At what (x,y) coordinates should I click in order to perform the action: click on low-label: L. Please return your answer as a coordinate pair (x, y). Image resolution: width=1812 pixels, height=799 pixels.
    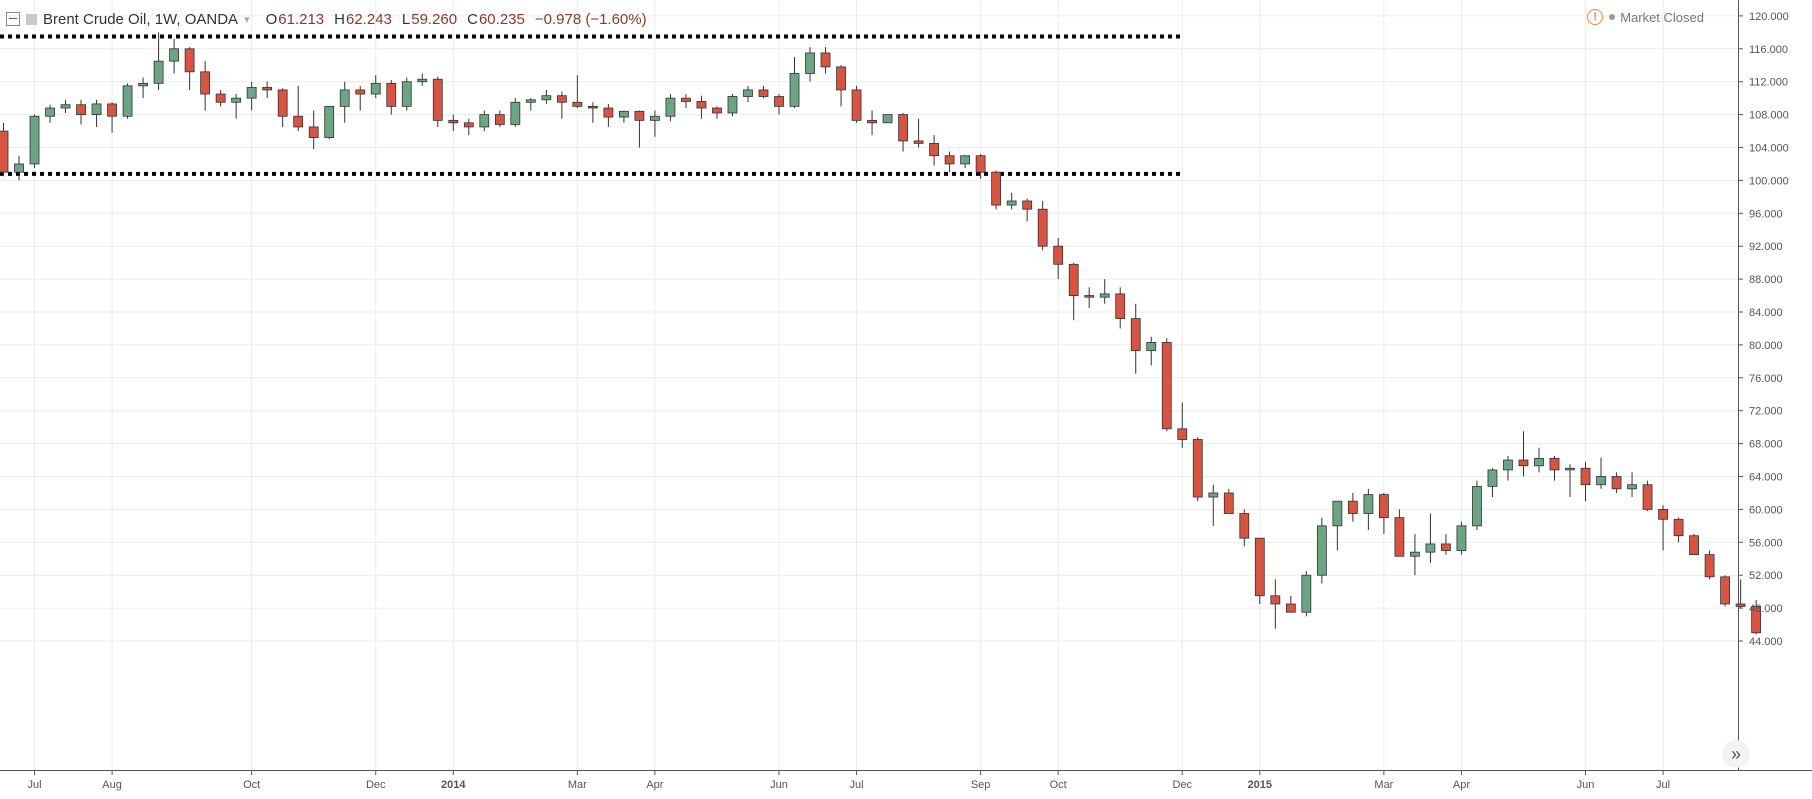
    Looking at the image, I should click on (406, 19).